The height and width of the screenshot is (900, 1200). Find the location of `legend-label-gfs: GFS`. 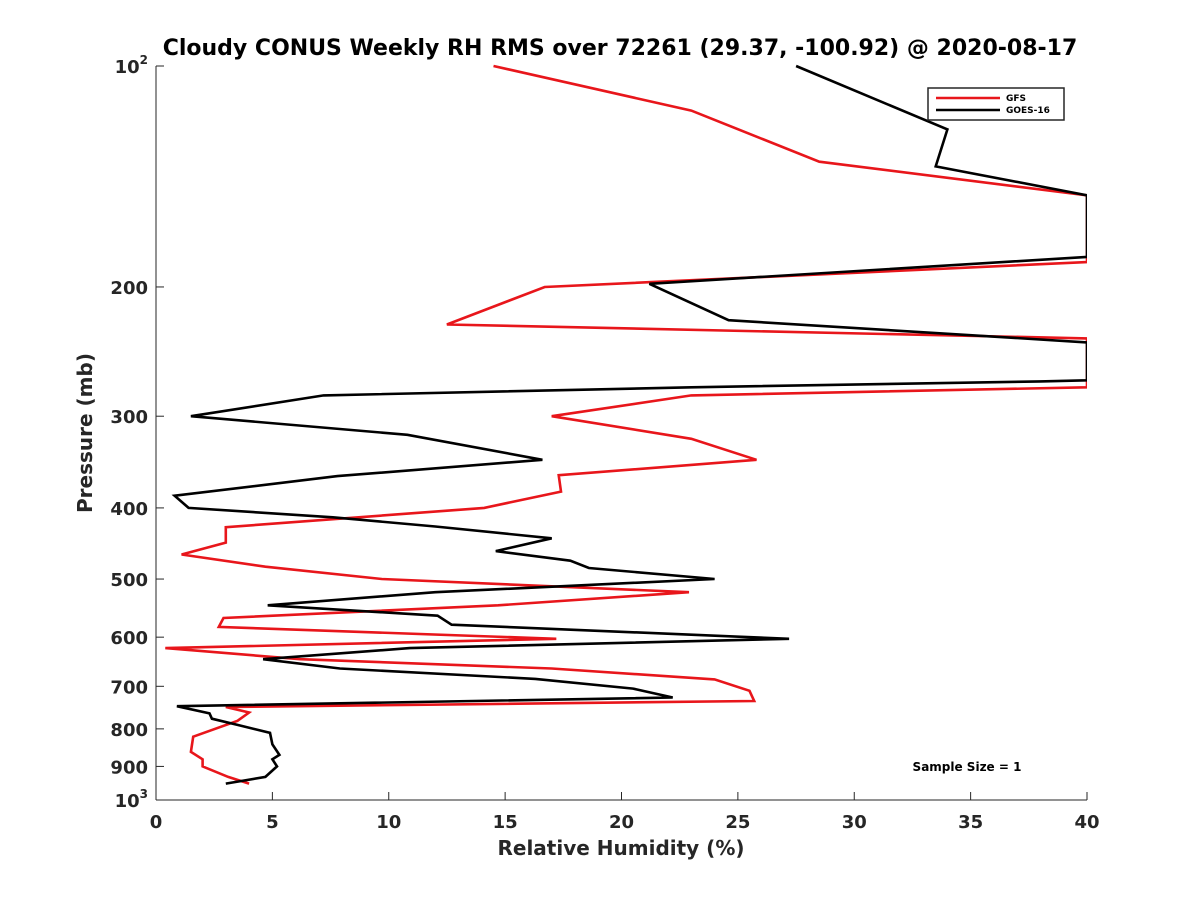

legend-label-gfs: GFS is located at coordinates (1016, 99).